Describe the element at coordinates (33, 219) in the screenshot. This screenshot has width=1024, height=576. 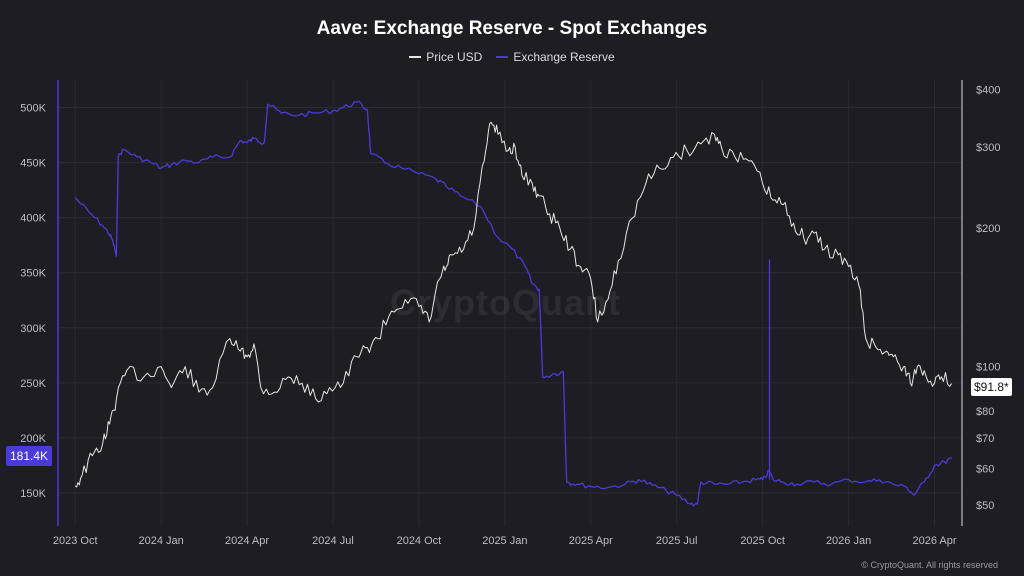
I see `left-tick-label: 400K` at that location.